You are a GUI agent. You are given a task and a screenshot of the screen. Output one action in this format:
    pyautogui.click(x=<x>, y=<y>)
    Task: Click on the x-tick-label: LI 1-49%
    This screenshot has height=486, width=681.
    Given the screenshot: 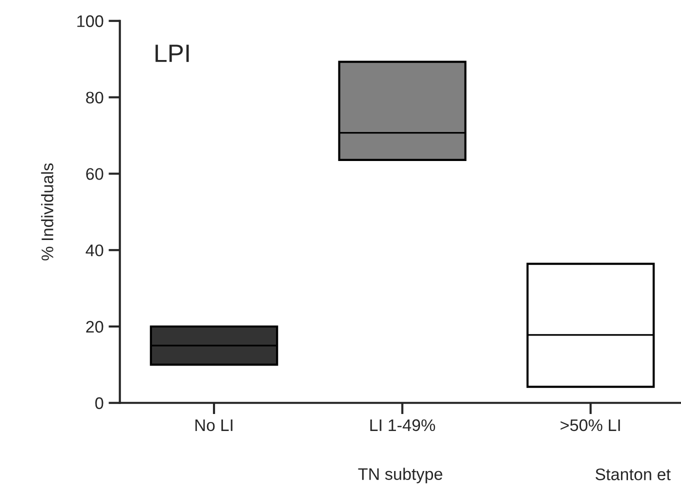 What is the action you would take?
    pyautogui.click(x=403, y=425)
    